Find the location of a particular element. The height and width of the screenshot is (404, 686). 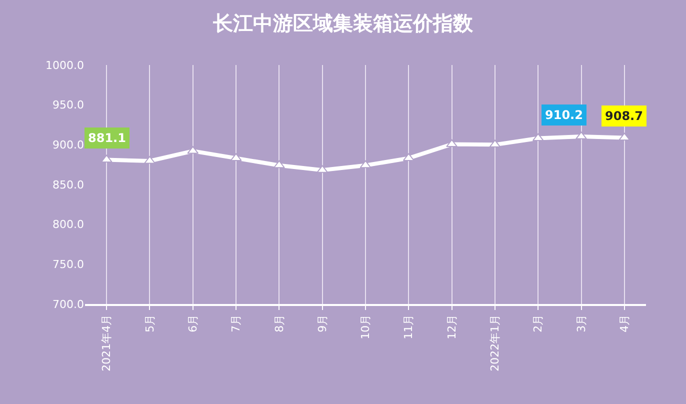

y-tick-label: 900.0 is located at coordinates (68, 145).